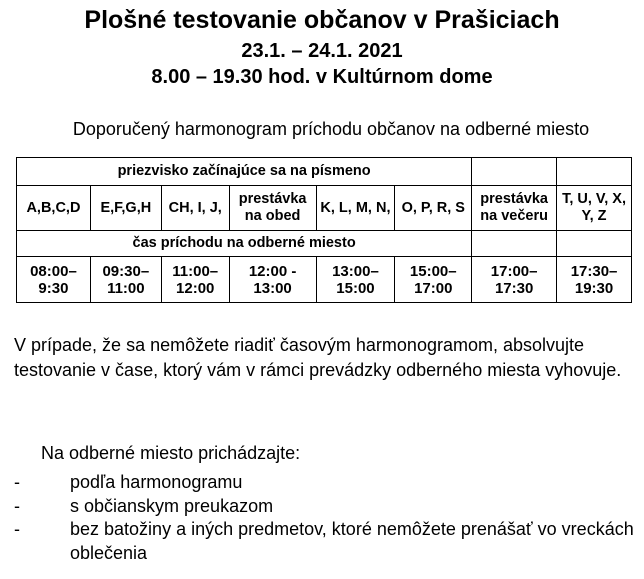 The image size is (644, 579). I want to click on time-cell: 08:00– 9:30, so click(53, 279).